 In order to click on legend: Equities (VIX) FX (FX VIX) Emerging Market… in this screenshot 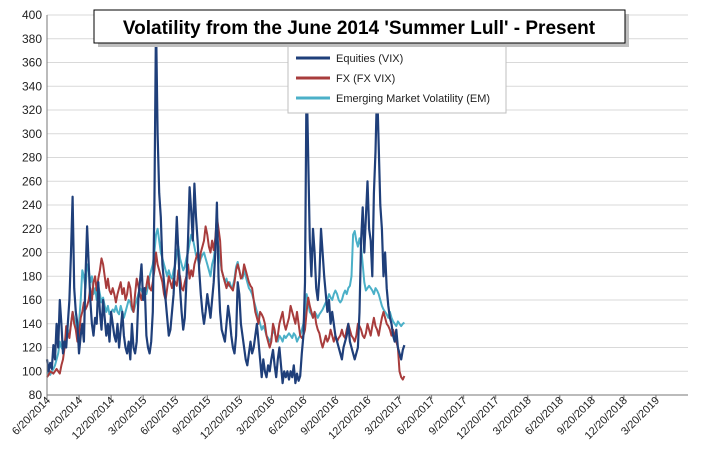, I will do `click(397, 79)`.